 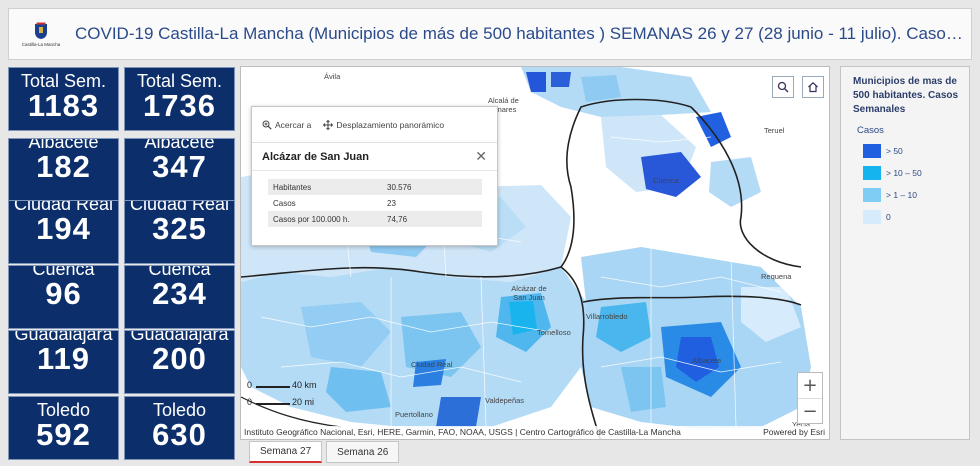 I want to click on table-row: Habitantes 30.576, so click(x=375, y=187).